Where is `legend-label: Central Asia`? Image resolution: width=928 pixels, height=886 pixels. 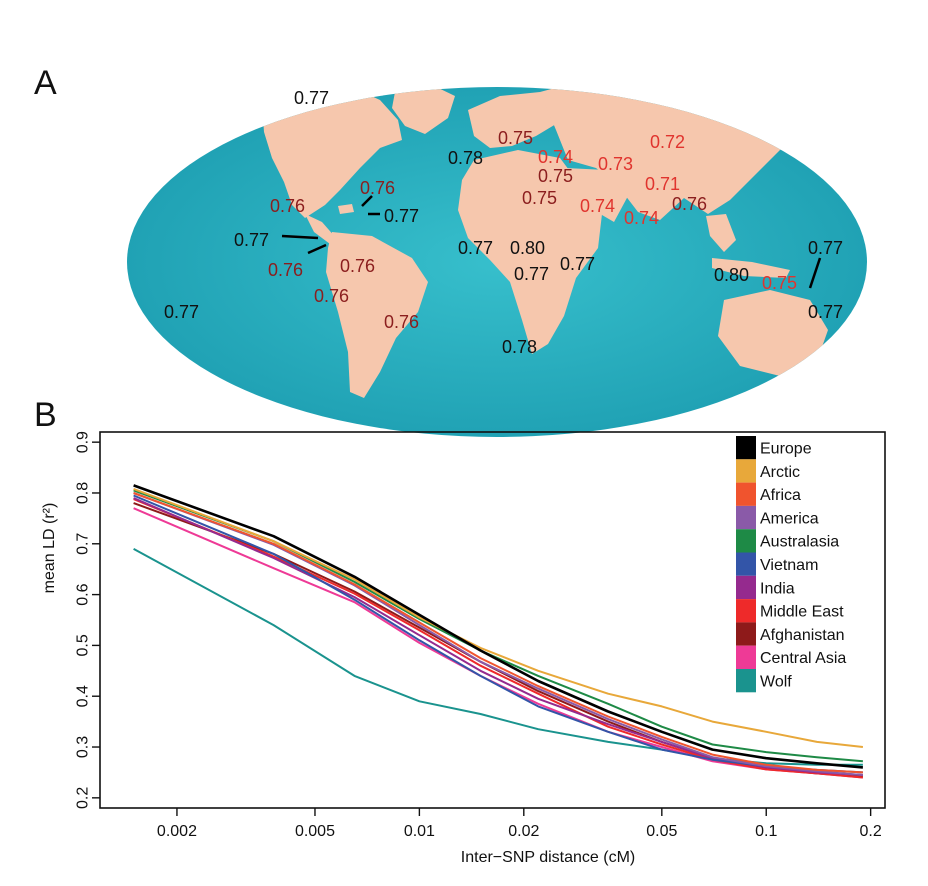 legend-label: Central Asia is located at coordinates (803, 658).